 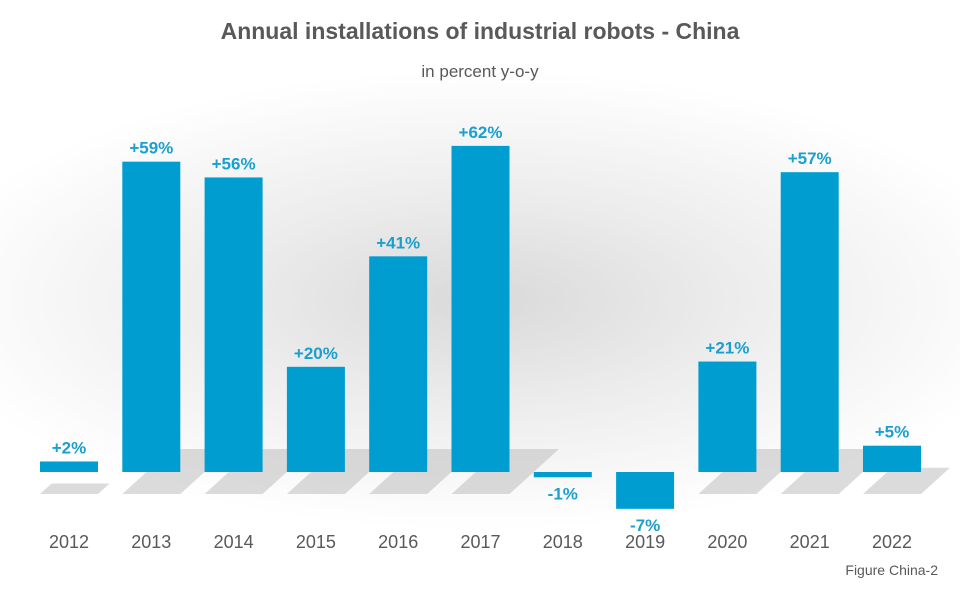 What do you see at coordinates (69, 447) in the screenshot?
I see `value-label-2012: +2%` at bounding box center [69, 447].